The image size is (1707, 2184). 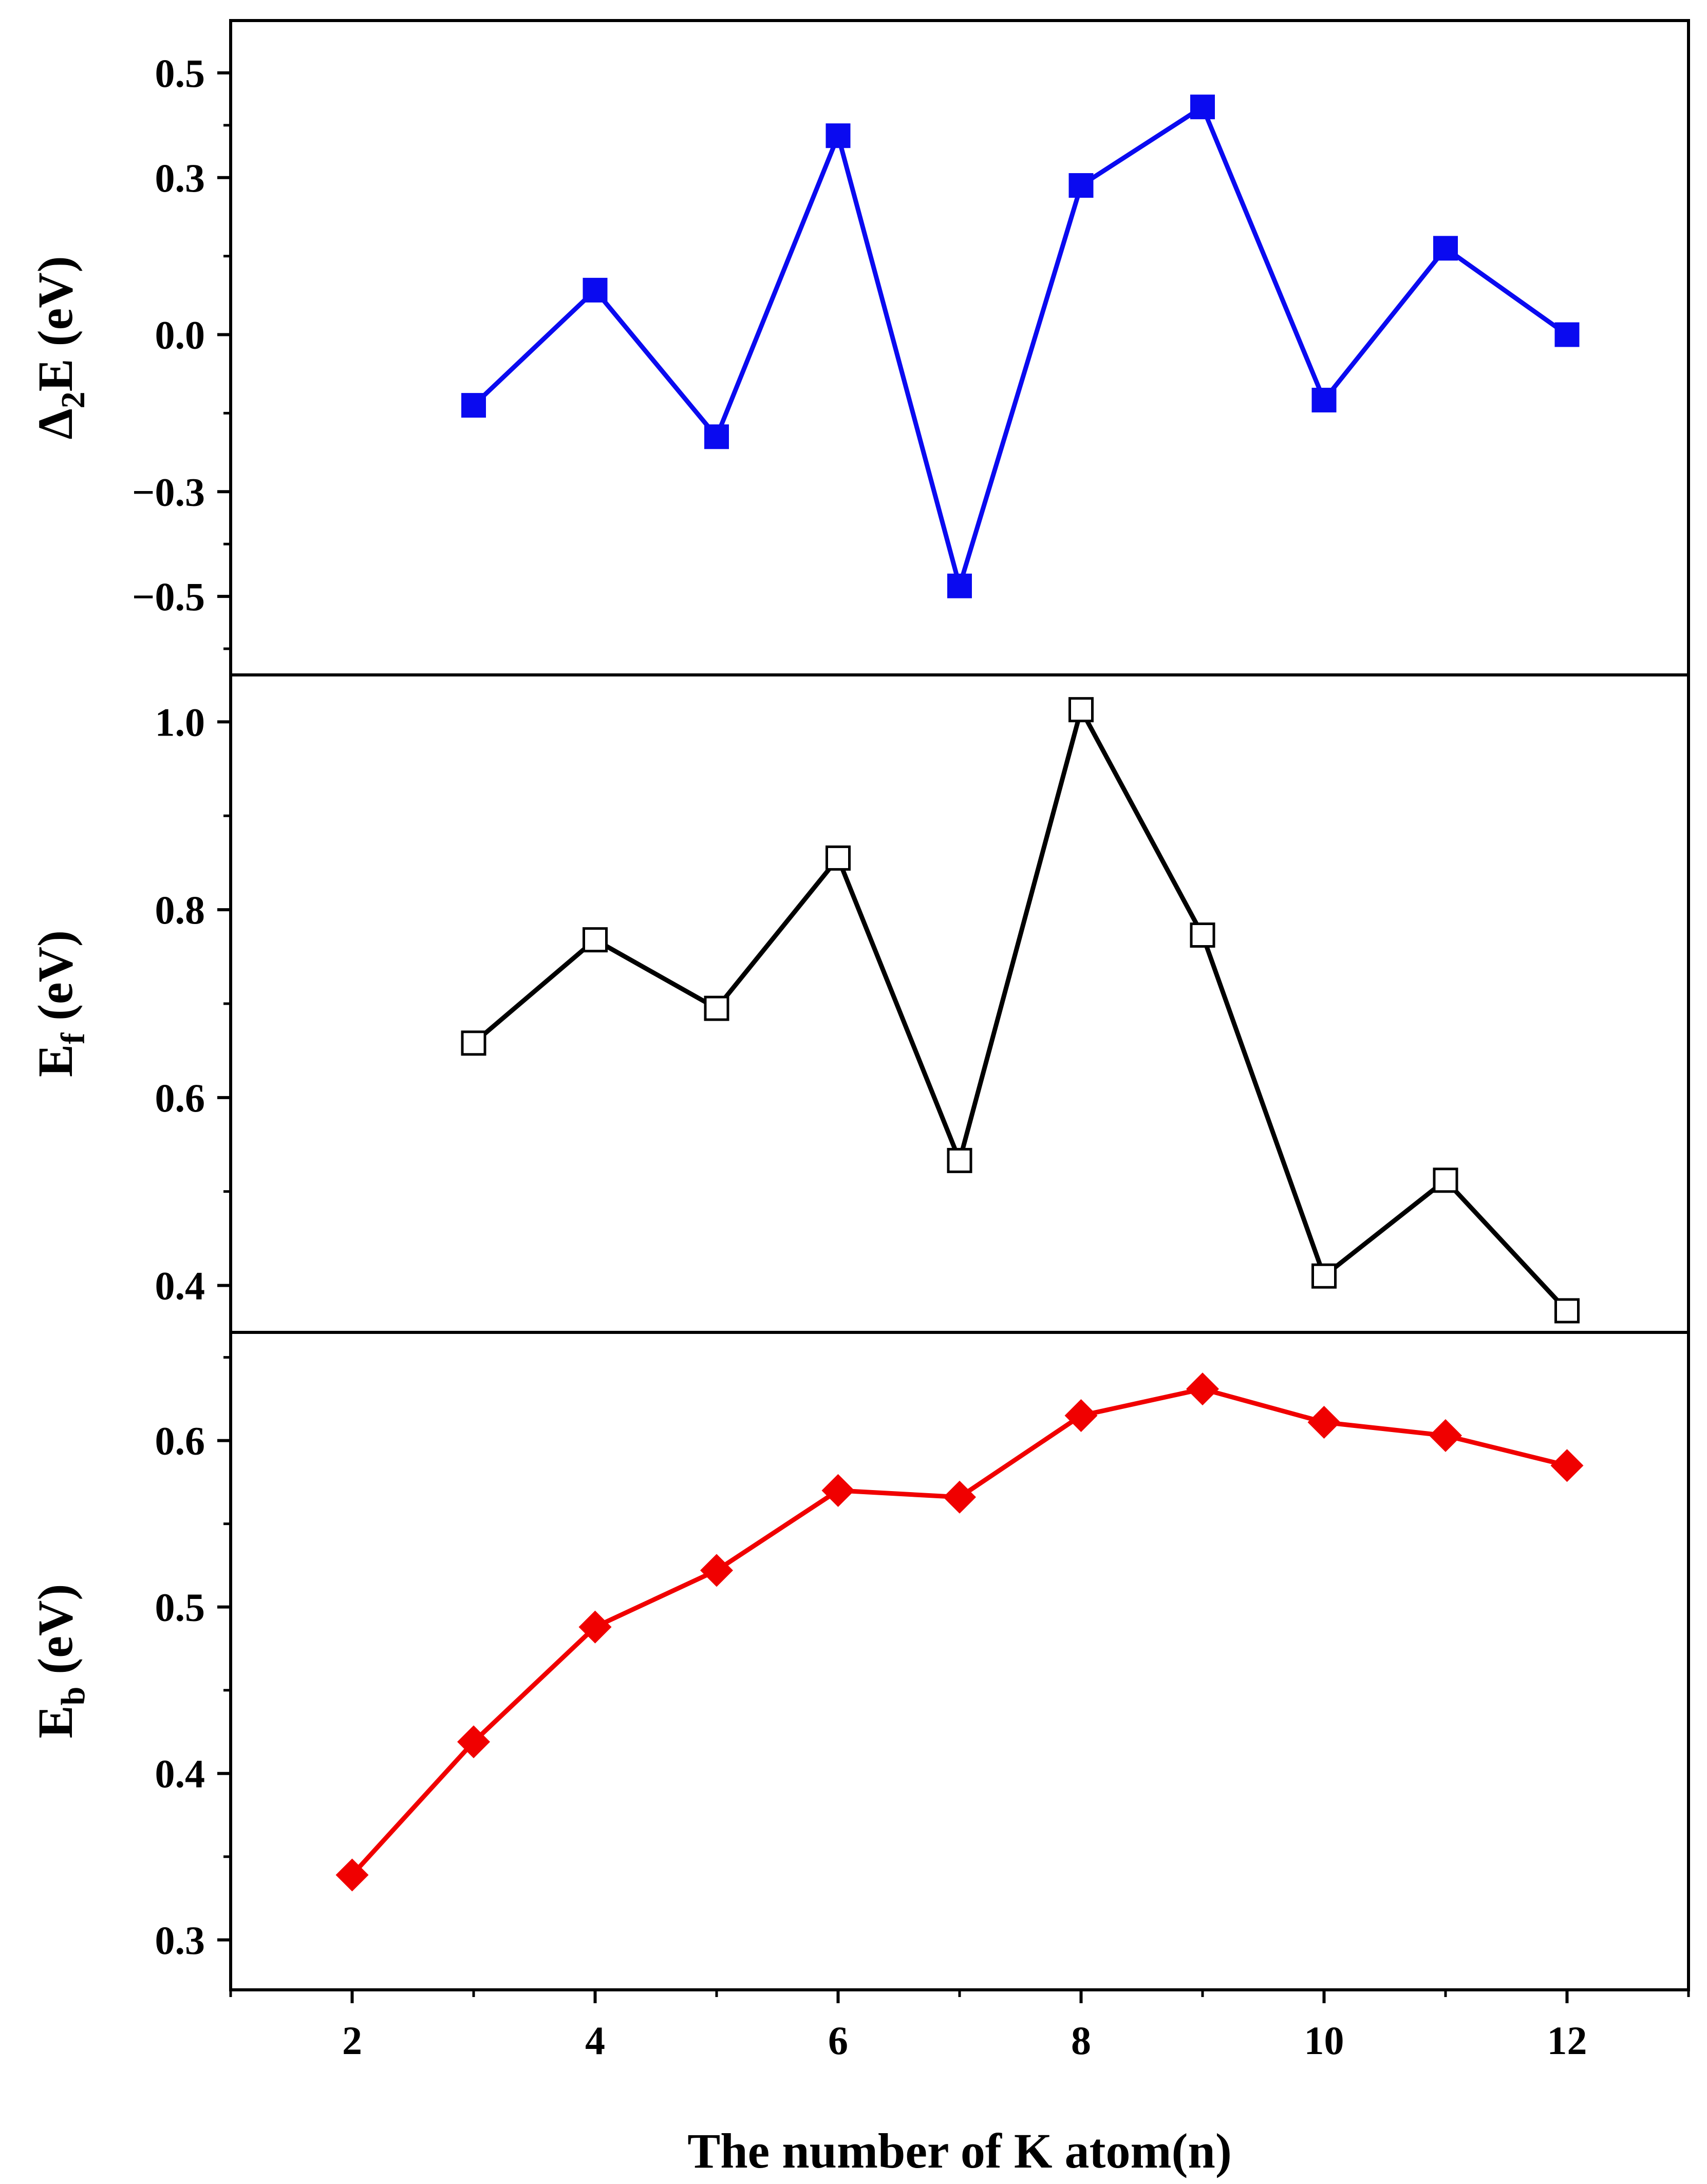 I want to click on y-tick-label: −0.5, so click(x=169, y=596).